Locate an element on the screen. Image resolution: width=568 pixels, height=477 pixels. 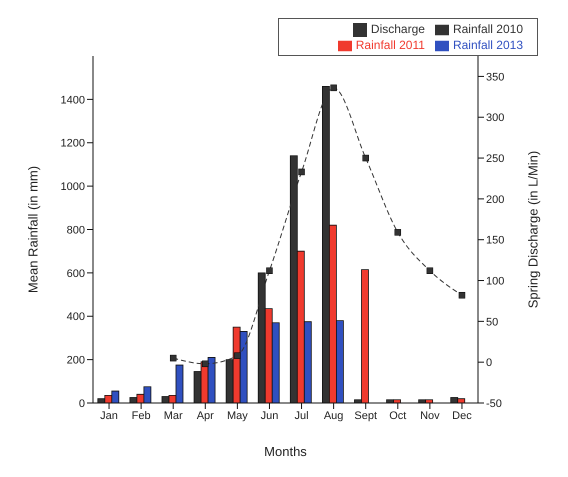
x-tick-label: Nov is located at coordinates (430, 416).